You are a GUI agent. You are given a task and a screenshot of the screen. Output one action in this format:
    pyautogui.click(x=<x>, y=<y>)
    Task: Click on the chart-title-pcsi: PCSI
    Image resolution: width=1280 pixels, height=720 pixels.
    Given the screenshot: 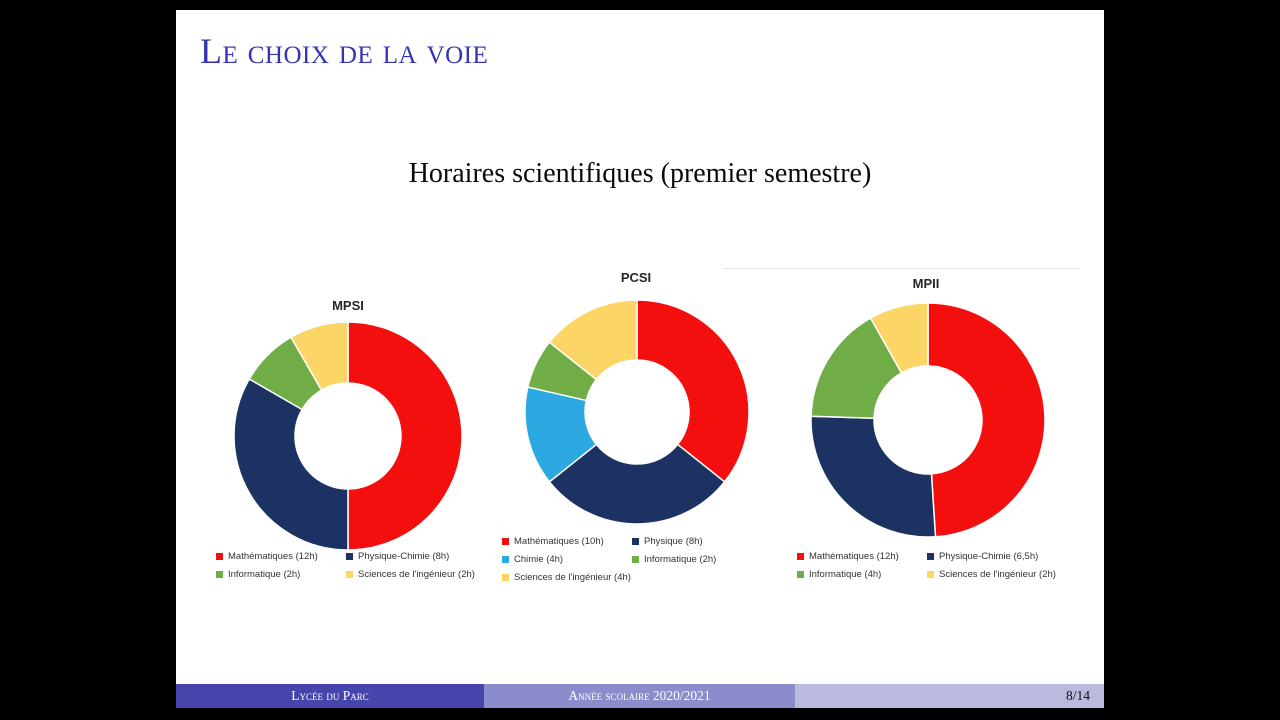 What is the action you would take?
    pyautogui.click(x=636, y=277)
    